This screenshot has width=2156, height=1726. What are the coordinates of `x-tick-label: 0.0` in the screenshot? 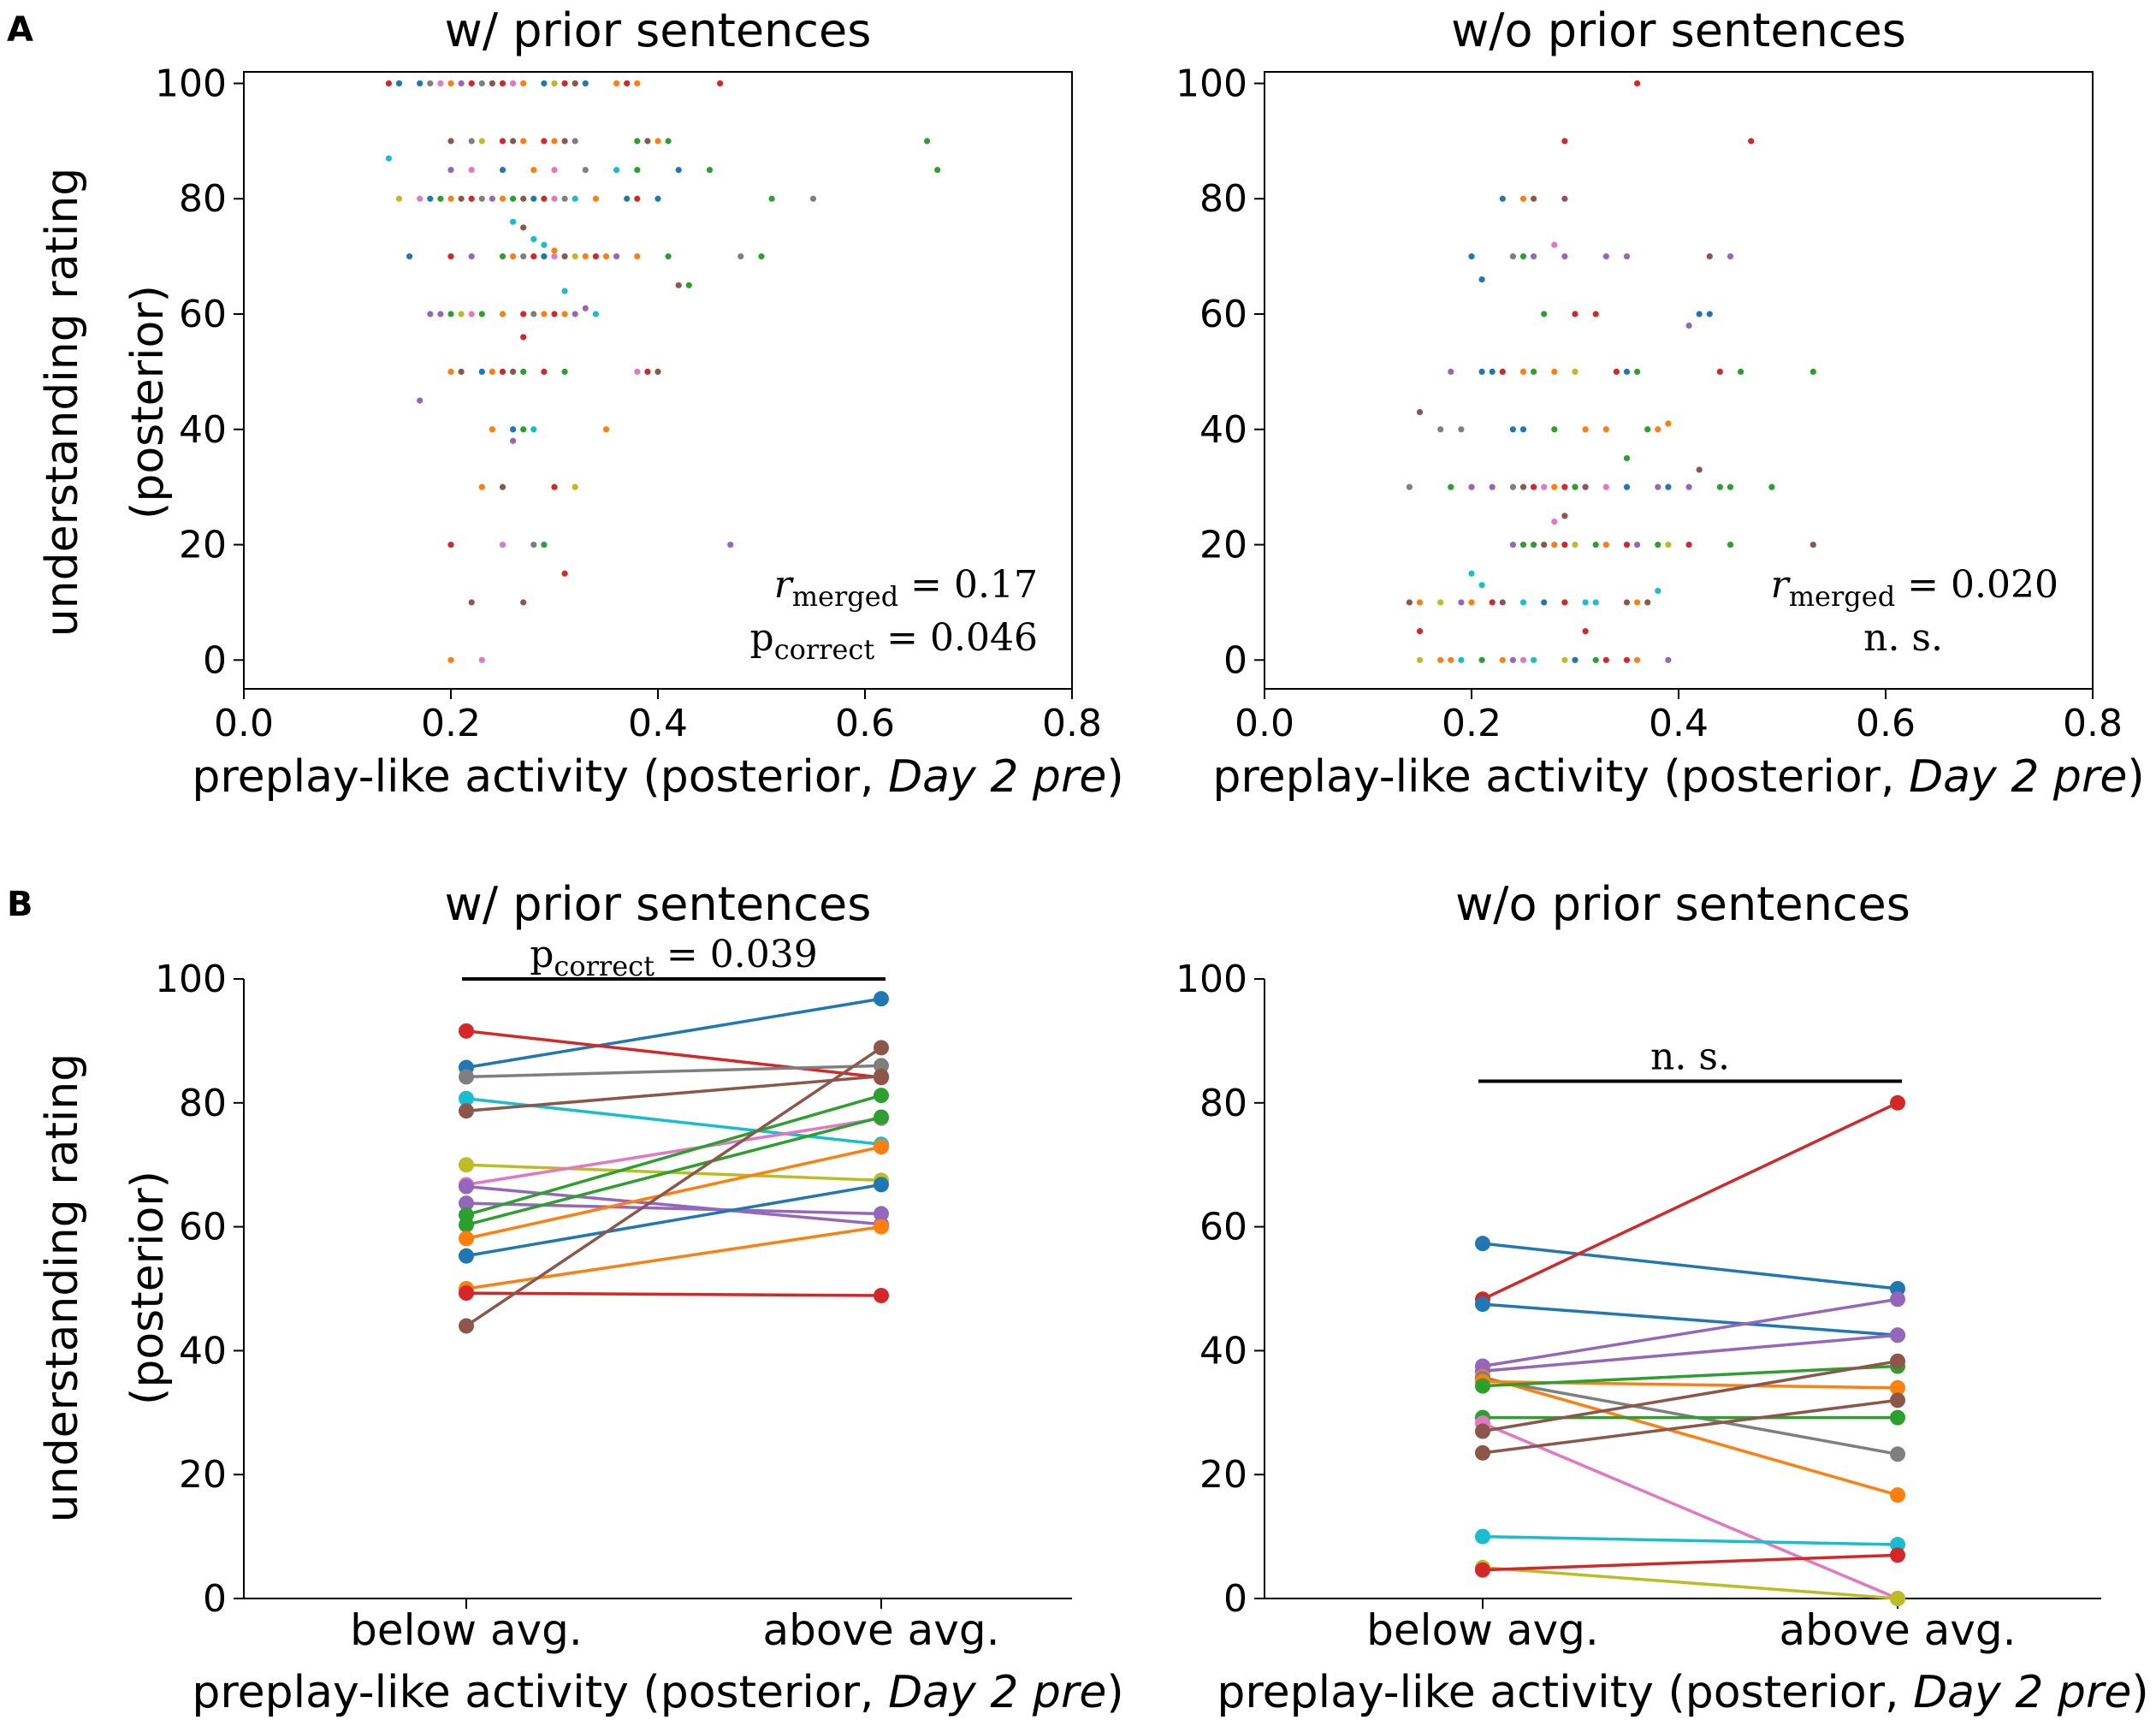 It's located at (1264, 723).